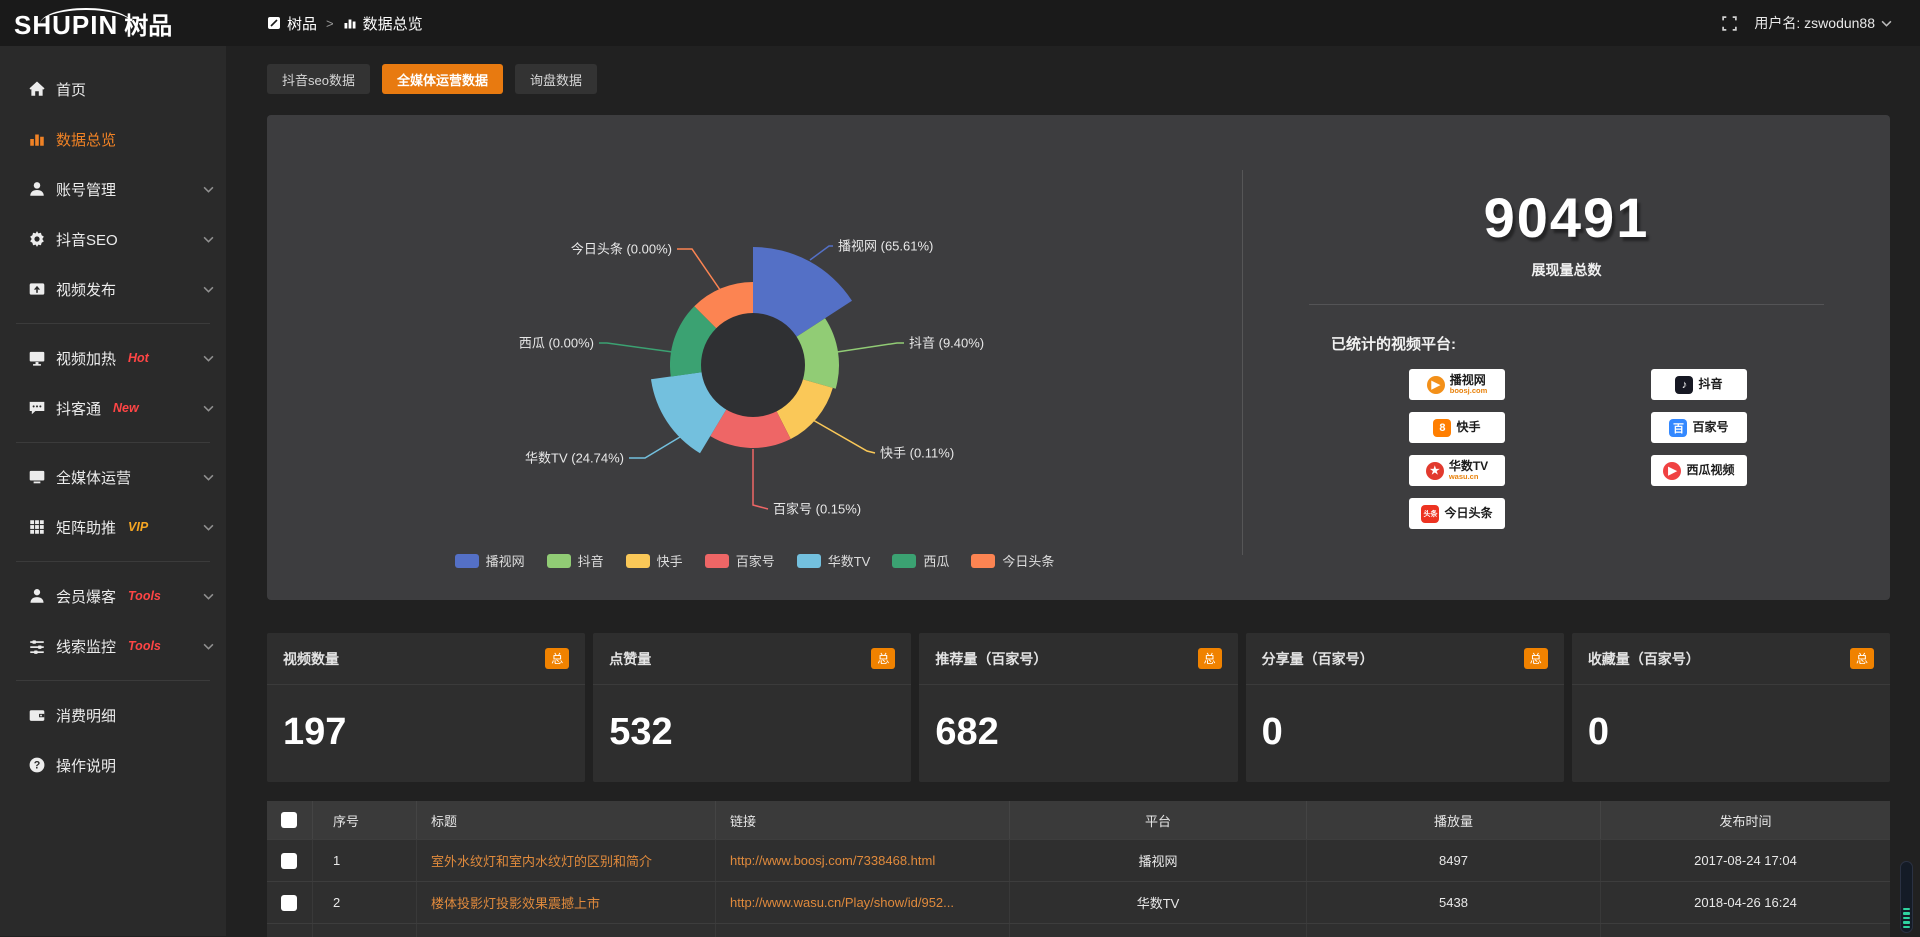 The height and width of the screenshot is (937, 1920). I want to click on page-scrollbar, so click(1906, 897).